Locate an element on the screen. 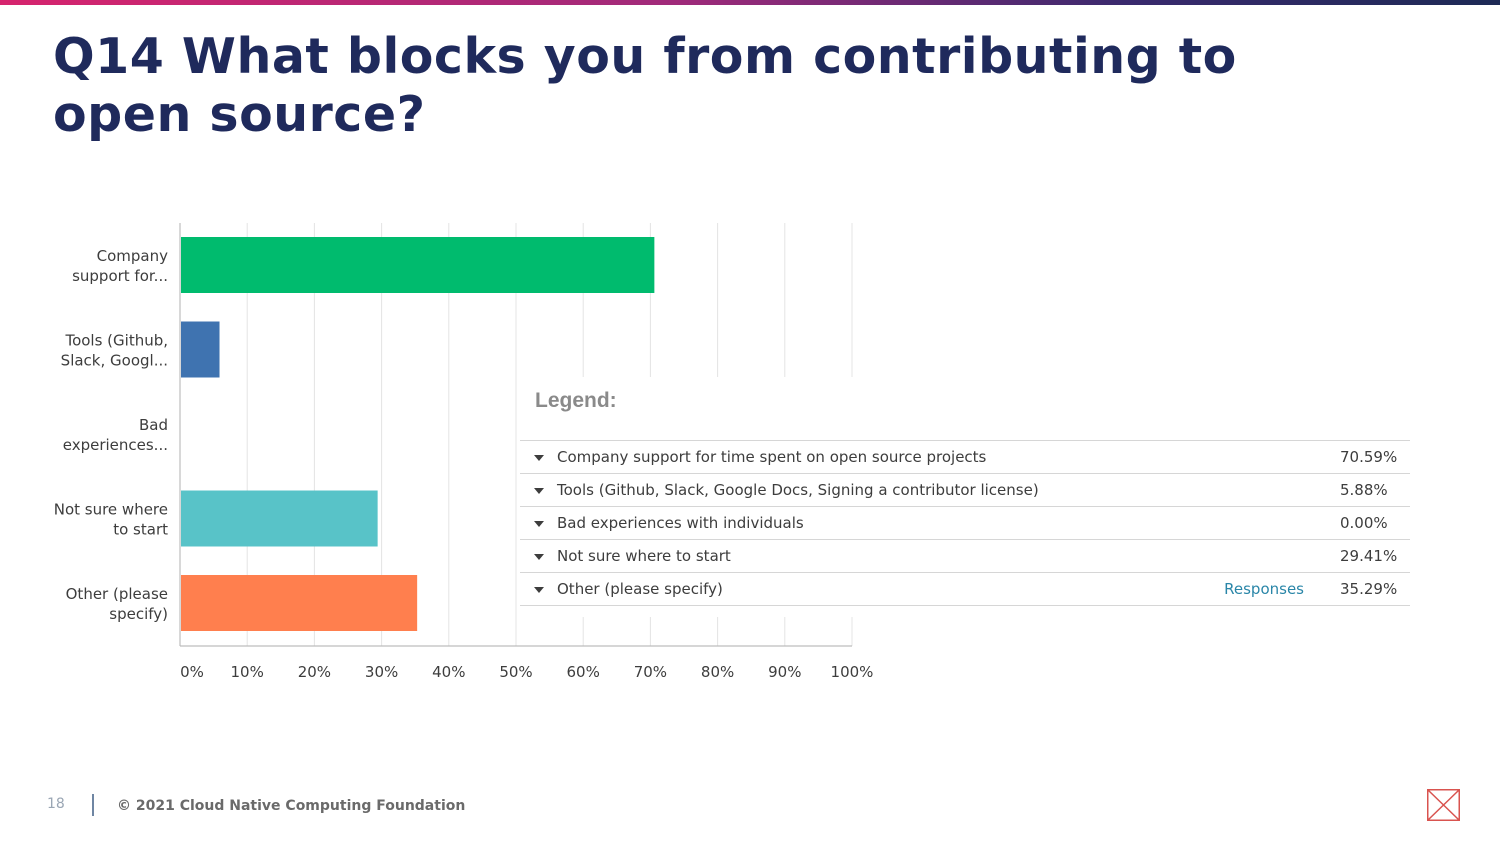 This screenshot has width=1500, height=844. x-tick-label: 80% is located at coordinates (717, 672).